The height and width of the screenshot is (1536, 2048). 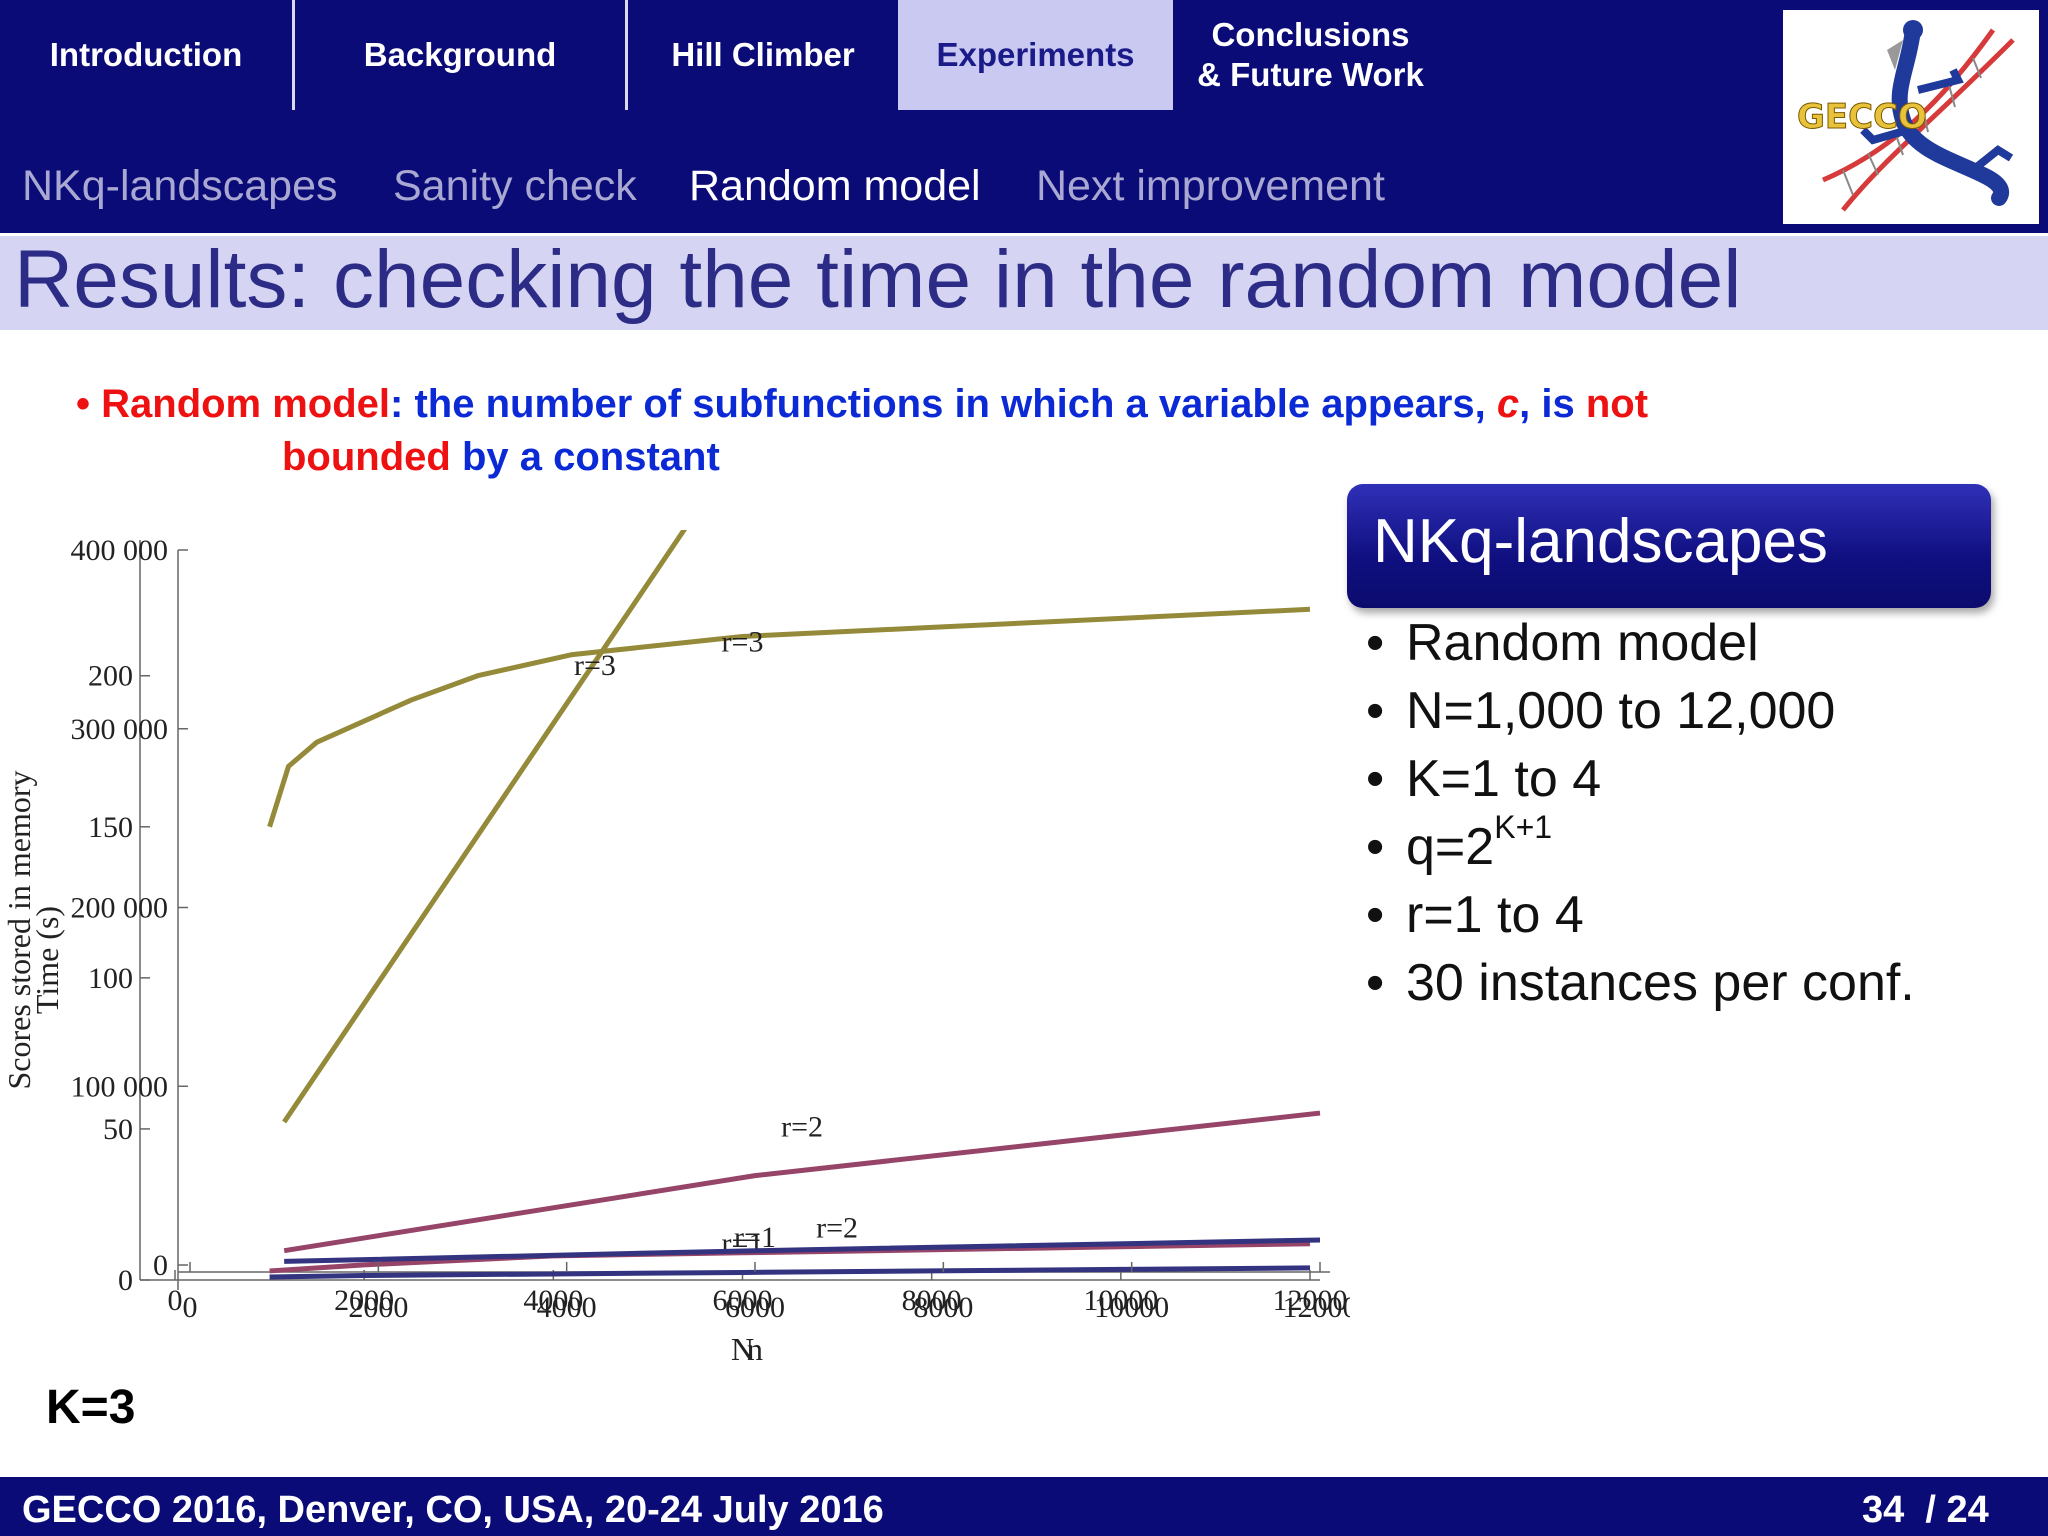 I want to click on y-tick-label: 300 000, so click(x=120, y=729).